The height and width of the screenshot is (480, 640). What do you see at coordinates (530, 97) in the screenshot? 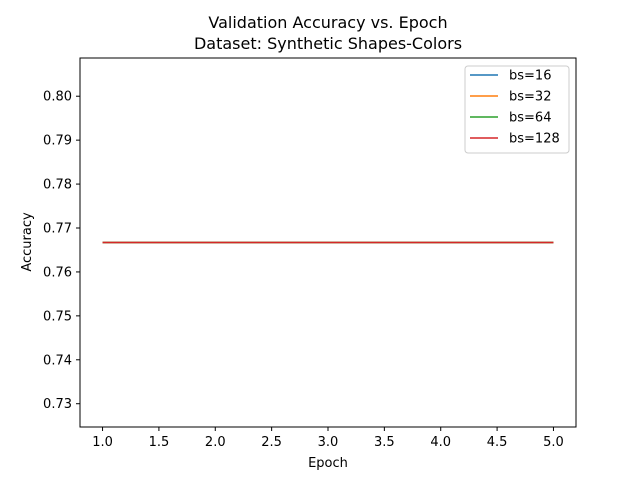
I see `legend-label: bs=32` at bounding box center [530, 97].